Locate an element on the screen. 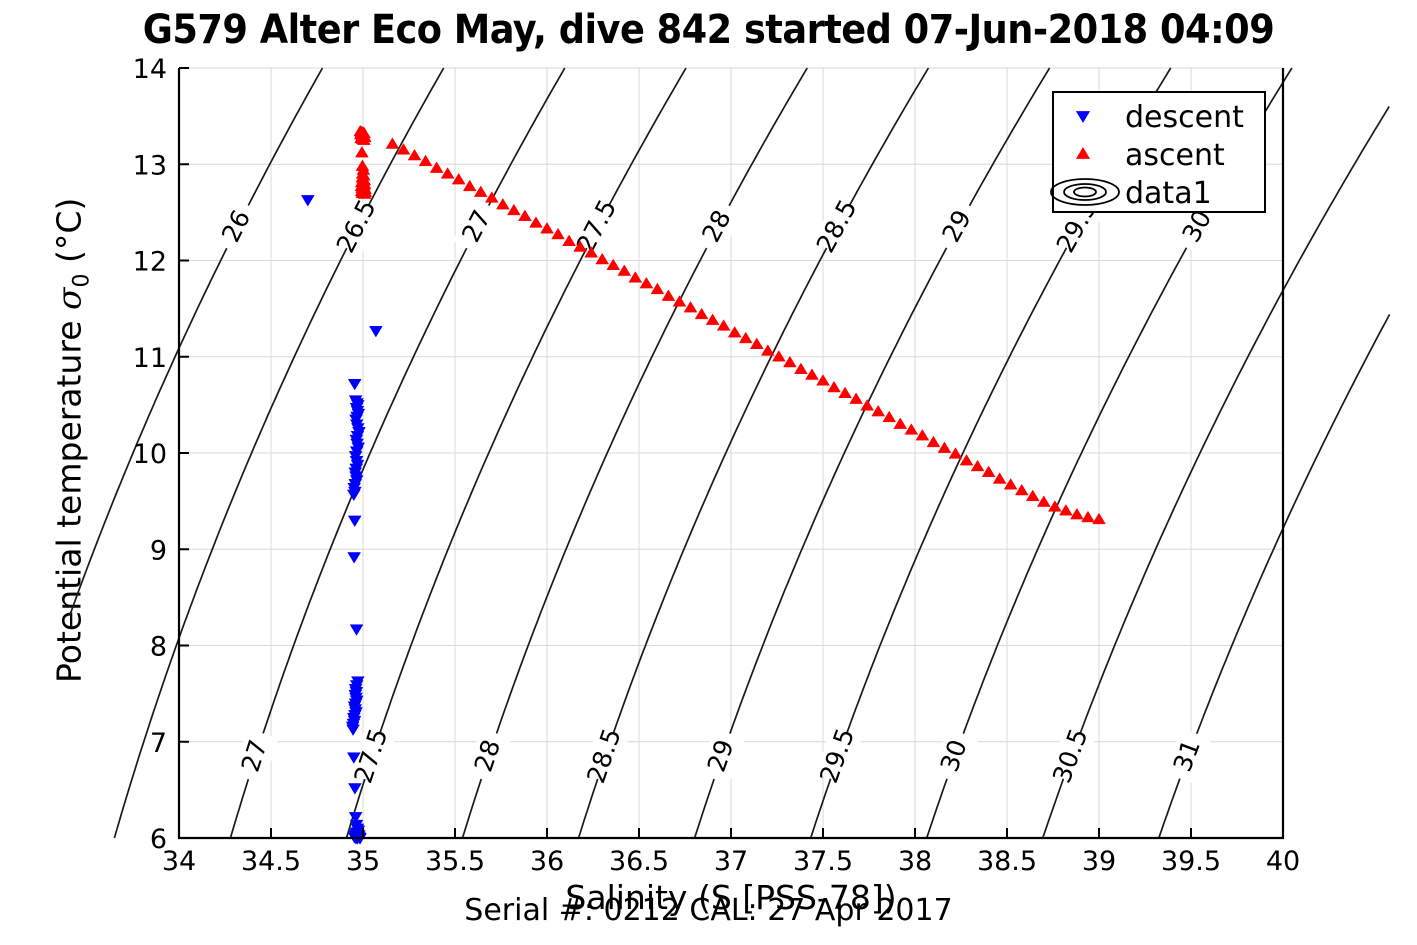 This screenshot has width=1417, height=945. x-tick-label: 36.5 is located at coordinates (639, 861).